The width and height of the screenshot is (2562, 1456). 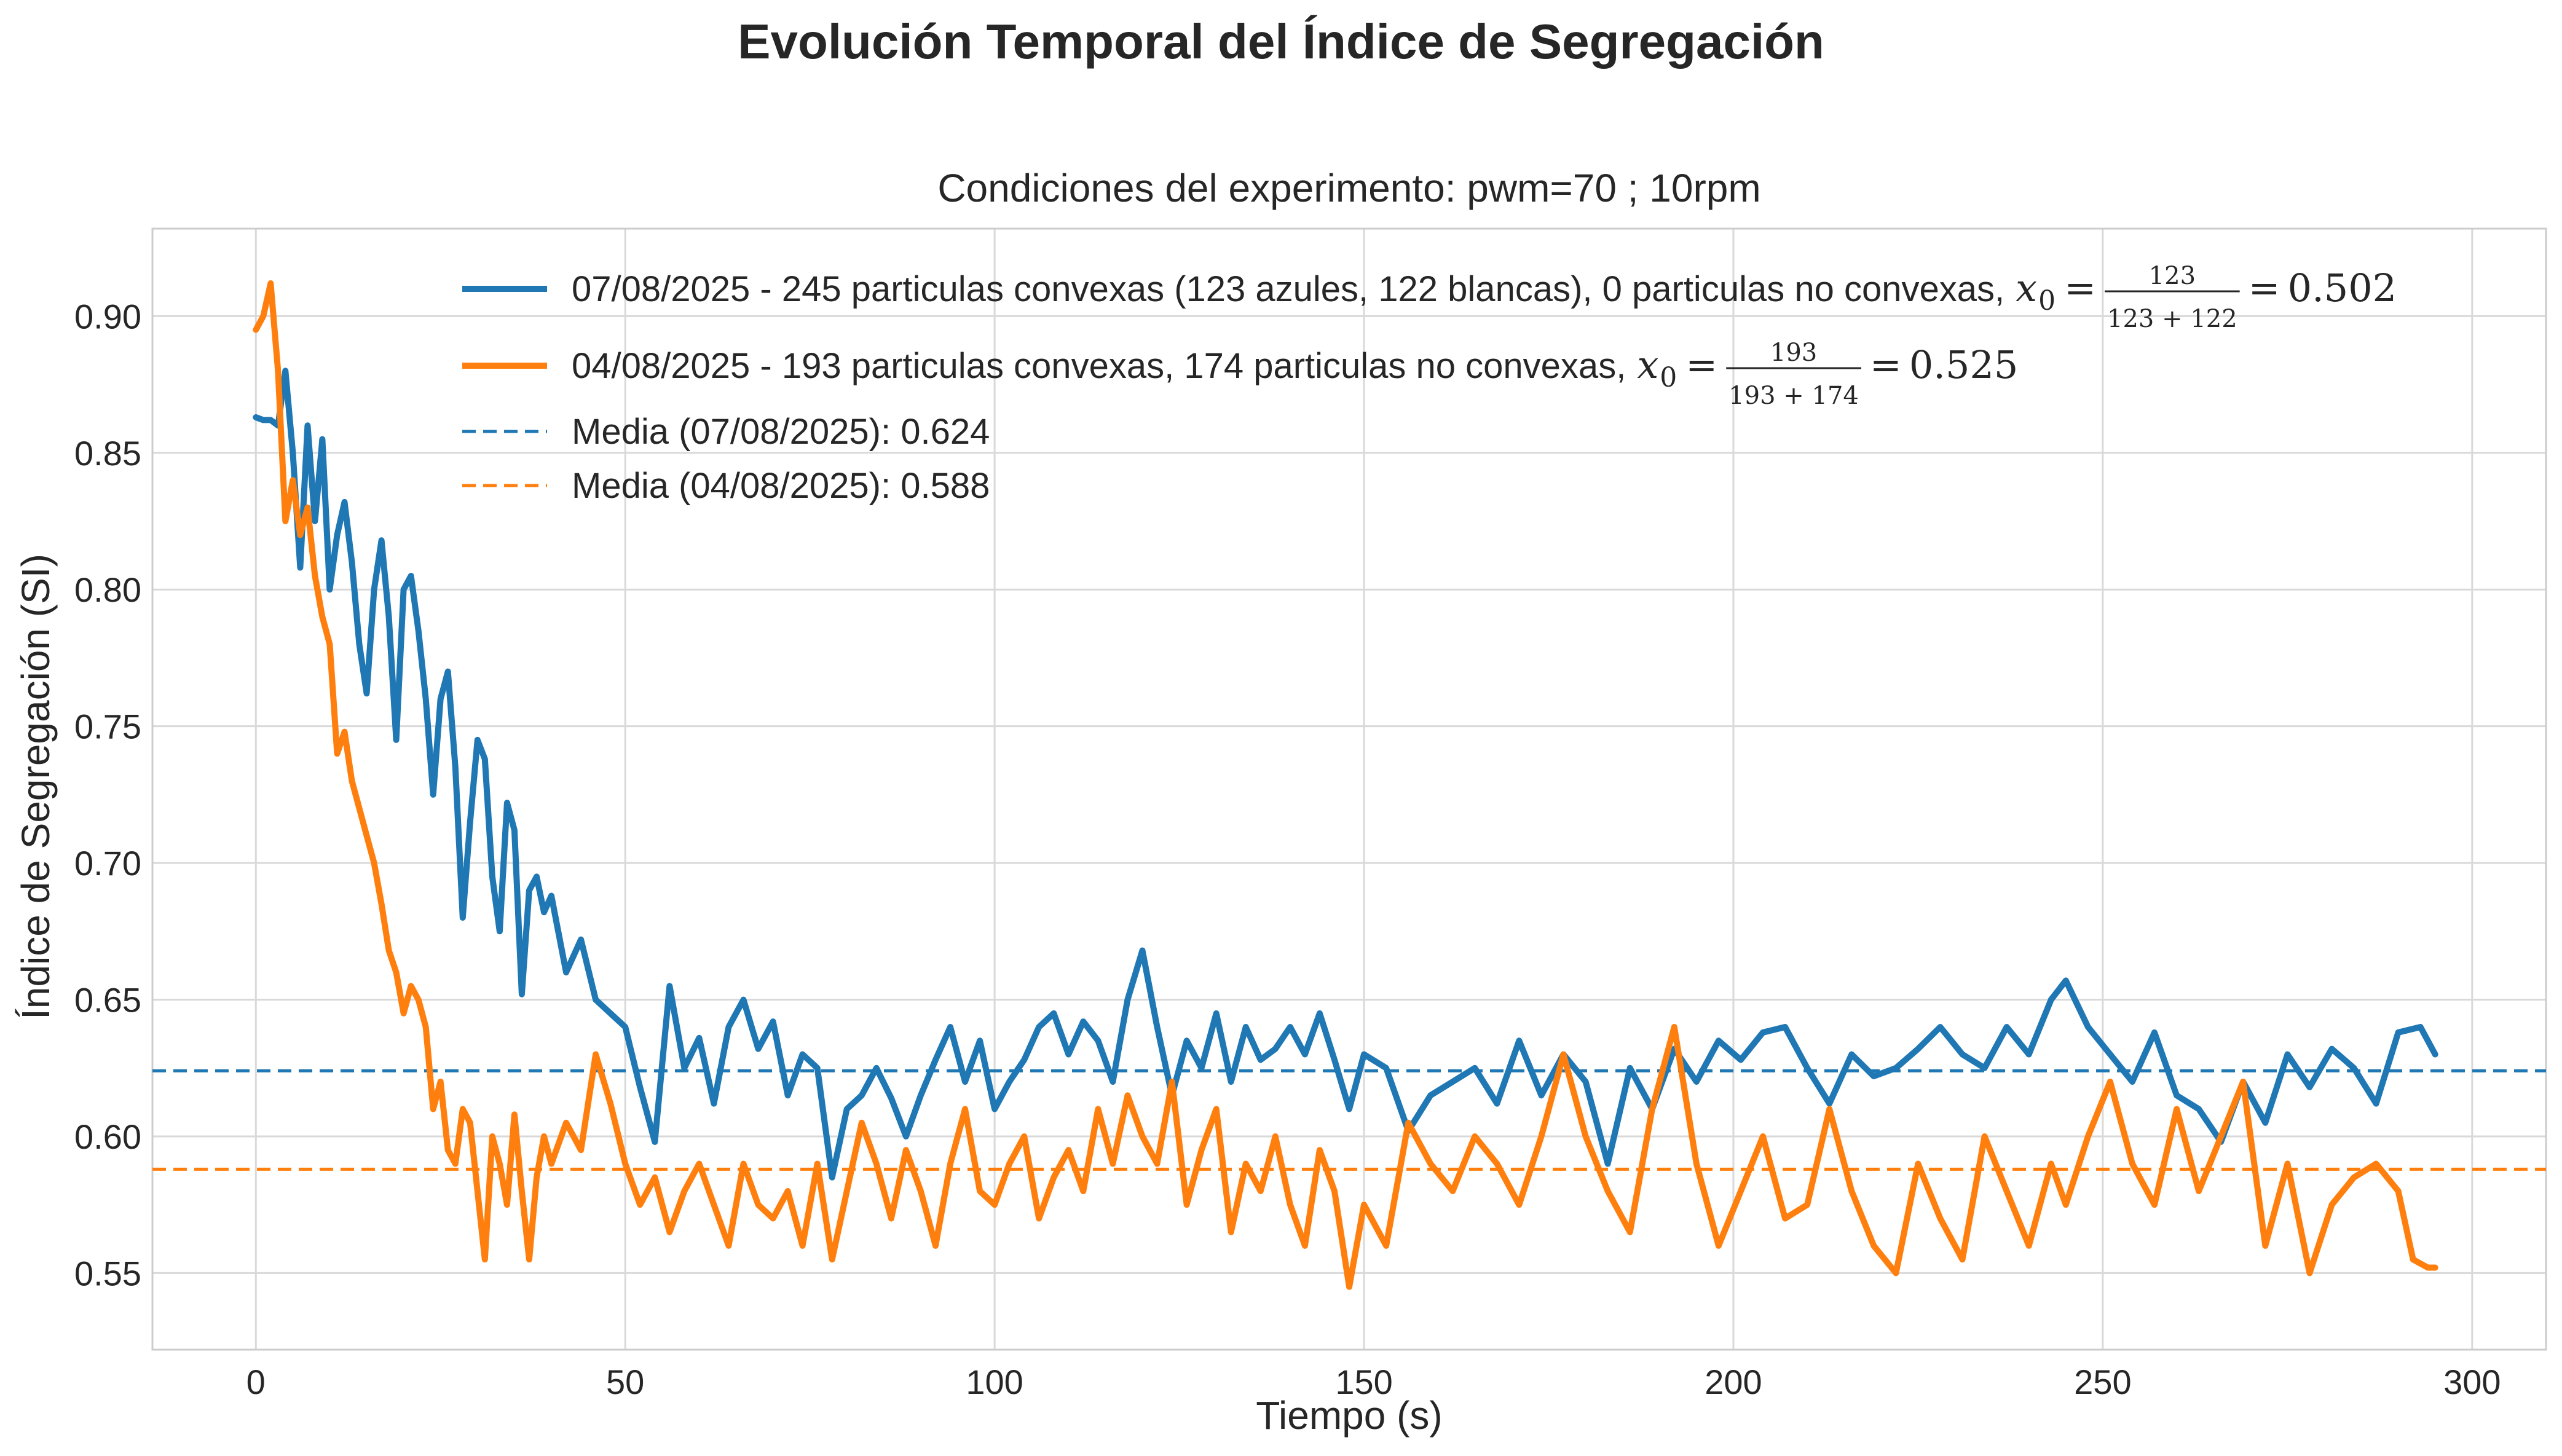 I want to click on x-tick-label: 0, so click(x=256, y=1382).